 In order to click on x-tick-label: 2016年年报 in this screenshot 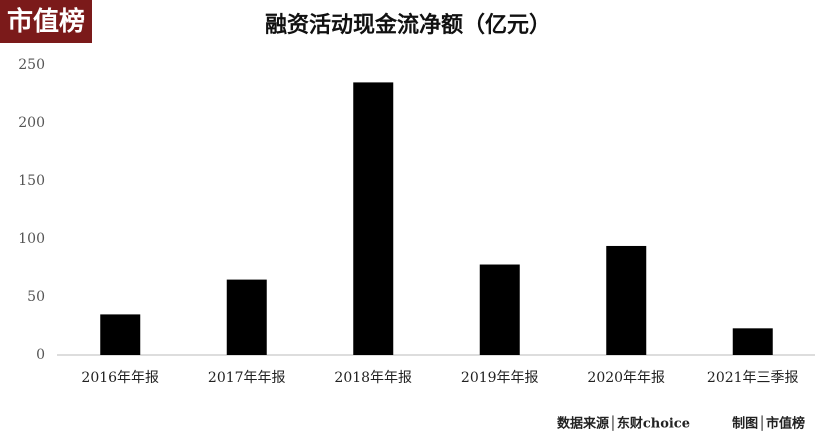, I will do `click(120, 378)`.